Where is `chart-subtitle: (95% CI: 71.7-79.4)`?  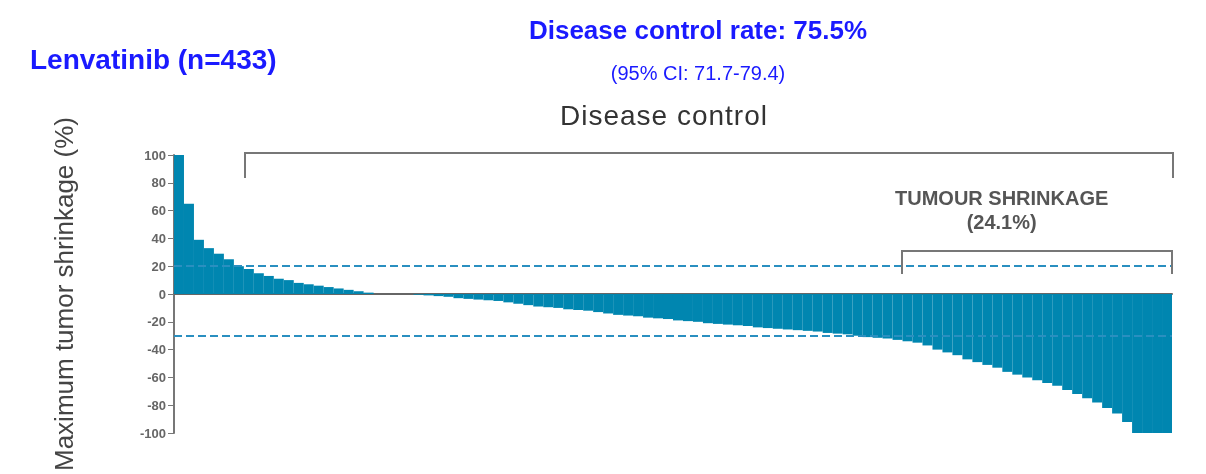
chart-subtitle: (95% CI: 71.7-79.4) is located at coordinates (698, 73).